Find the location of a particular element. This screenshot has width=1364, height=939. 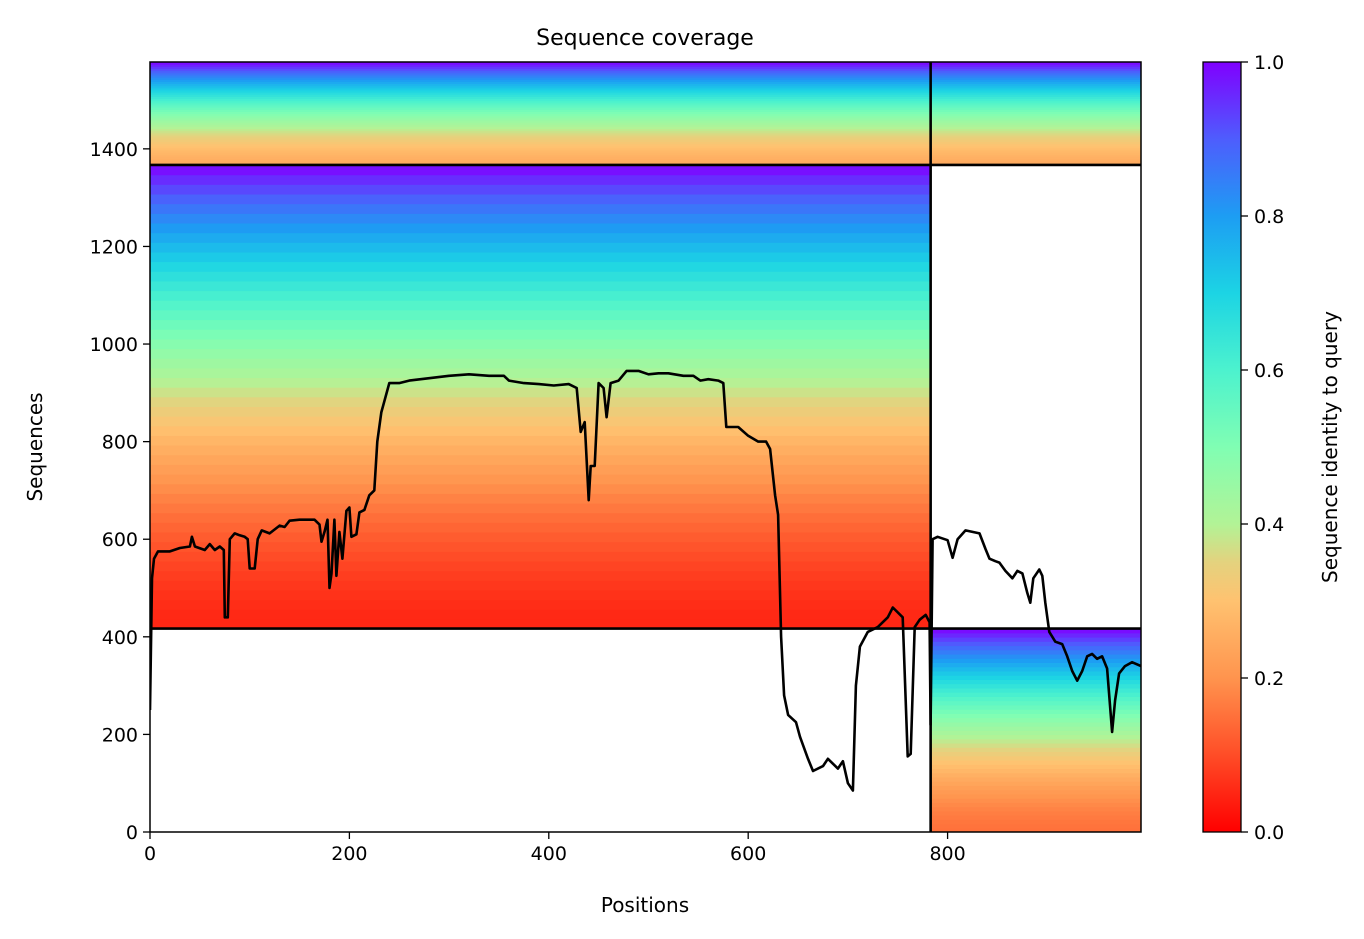

colorbar-tick-label: 0.6 is located at coordinates (1269, 371).